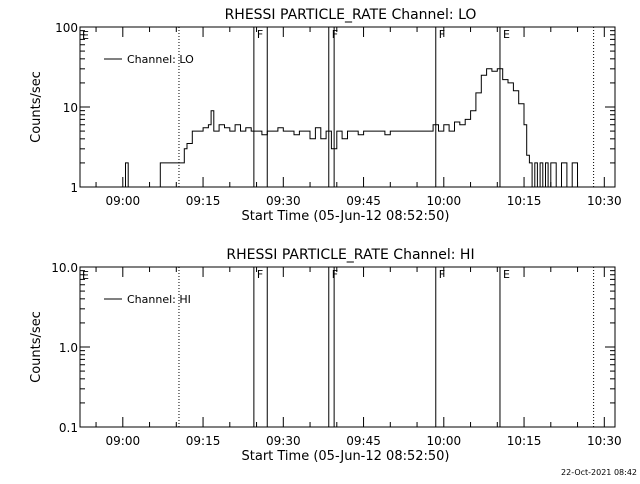 Image resolution: width=640 pixels, height=484 pixels. What do you see at coordinates (350, 255) in the screenshot?
I see `chart-title: RHESSI PARTICLE_RATE Channel: HI` at bounding box center [350, 255].